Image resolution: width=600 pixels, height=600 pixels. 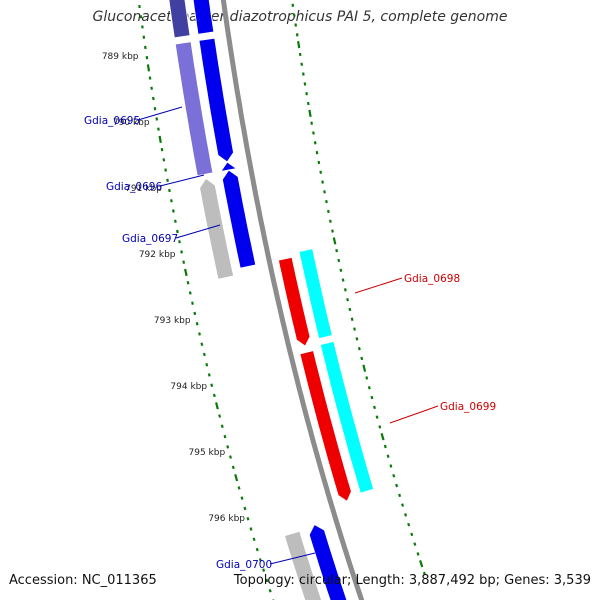 I want to click on scale-label-791: 791 kbp, so click(x=143, y=189).